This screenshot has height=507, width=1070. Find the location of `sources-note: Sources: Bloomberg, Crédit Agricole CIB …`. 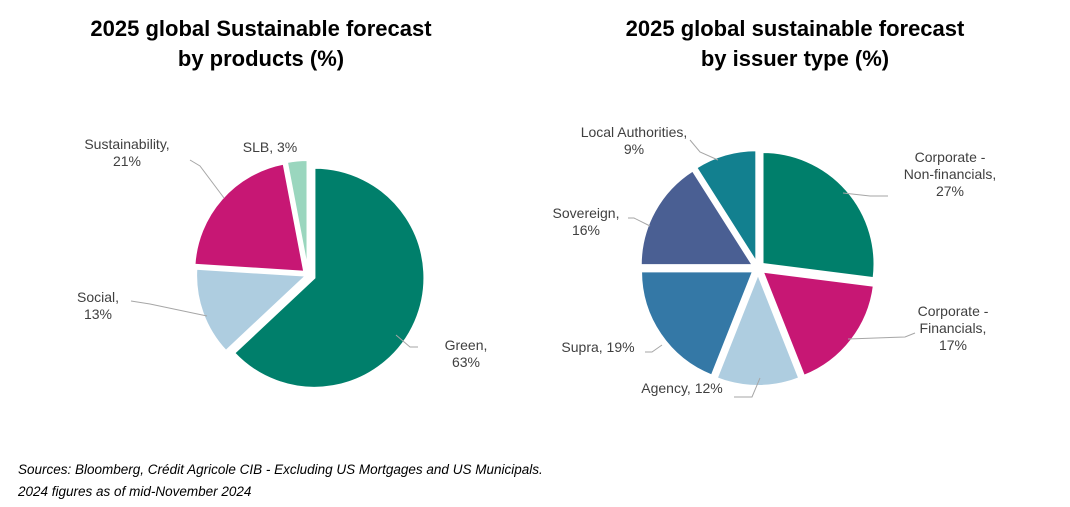

sources-note: Sources: Bloomberg, Crédit Agricole CIB … is located at coordinates (280, 481).